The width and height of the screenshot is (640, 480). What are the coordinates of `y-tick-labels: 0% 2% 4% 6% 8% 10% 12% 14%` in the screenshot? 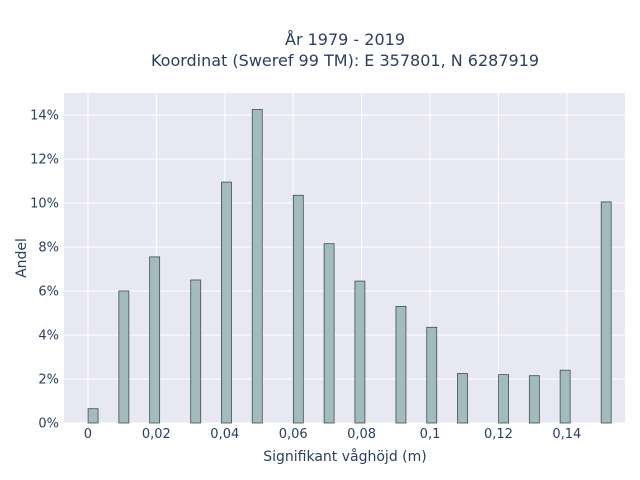 It's located at (44, 270).